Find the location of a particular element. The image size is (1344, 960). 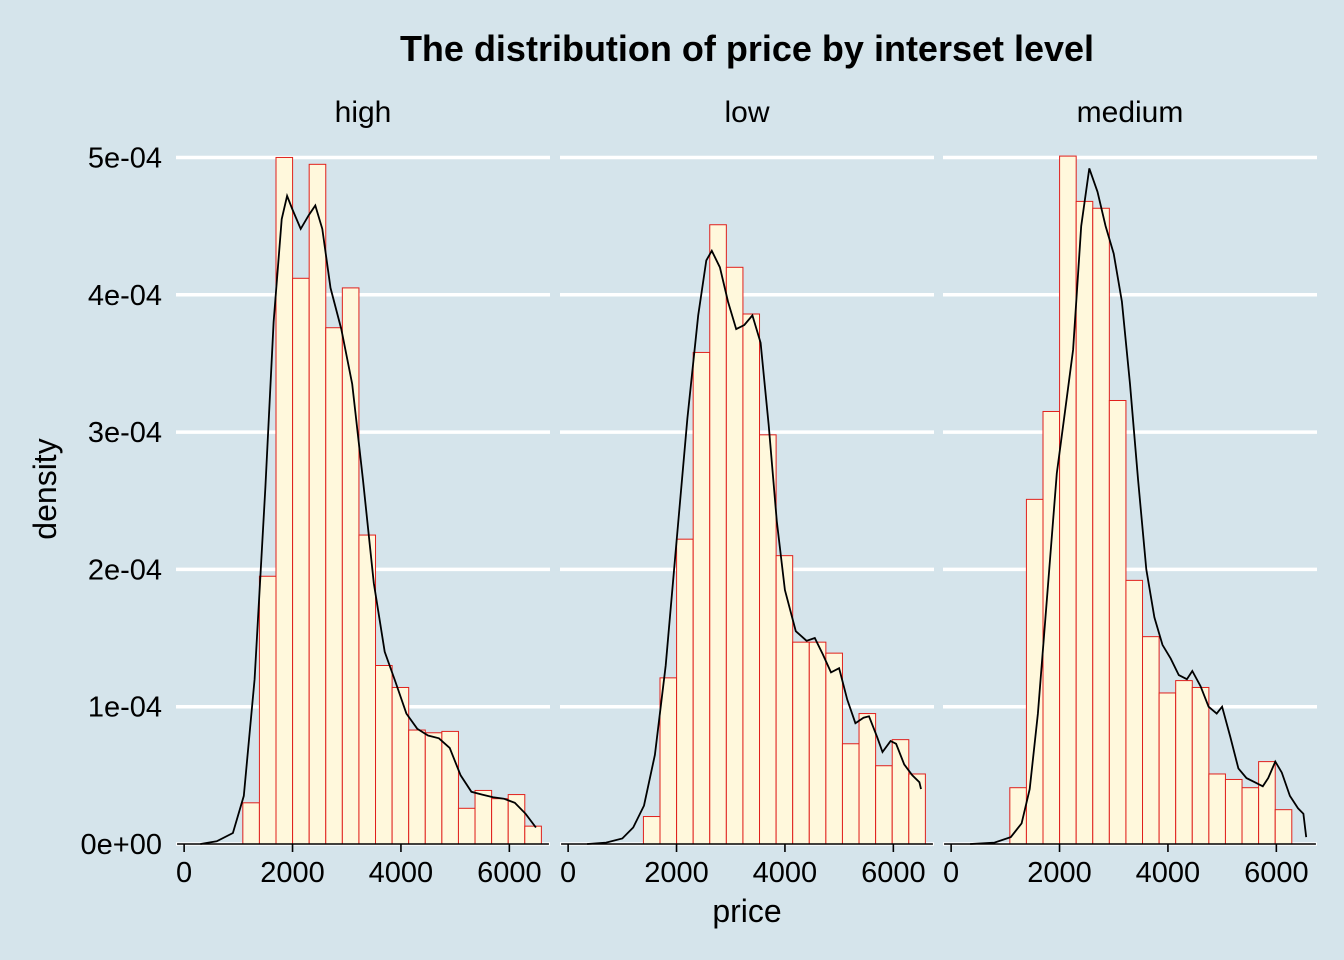

facet-strip-label: medium is located at coordinates (1130, 112).